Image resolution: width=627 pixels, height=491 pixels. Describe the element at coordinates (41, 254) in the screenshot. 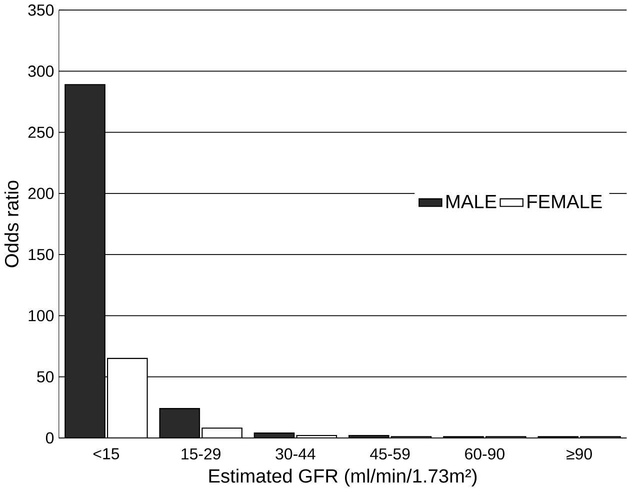

I see `y-tick-label: 150` at that location.